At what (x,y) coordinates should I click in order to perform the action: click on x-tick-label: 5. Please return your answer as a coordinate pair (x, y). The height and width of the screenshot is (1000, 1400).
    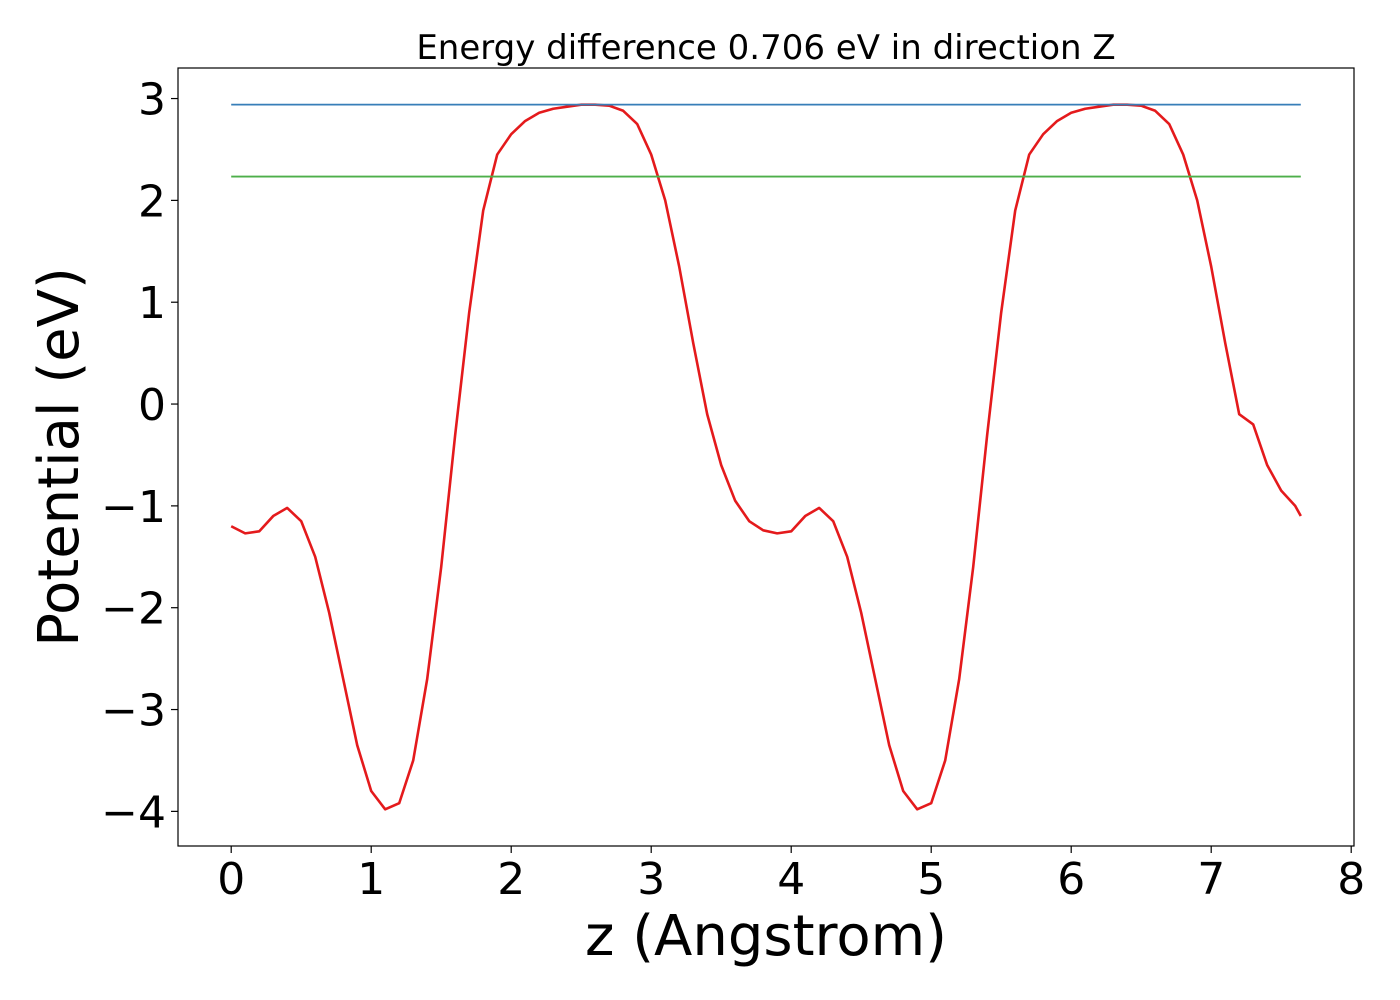
    Looking at the image, I should click on (931, 879).